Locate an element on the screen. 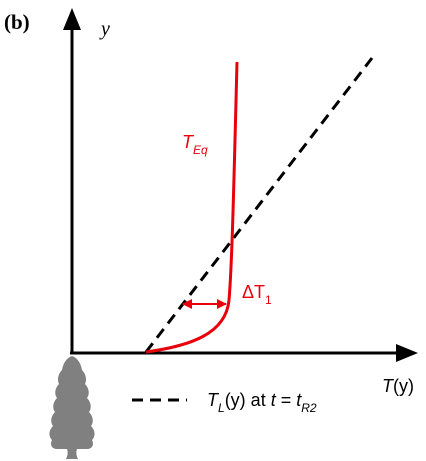 Image resolution: width=426 pixels, height=461 pixels. tree-icon is located at coordinates (72, 407).